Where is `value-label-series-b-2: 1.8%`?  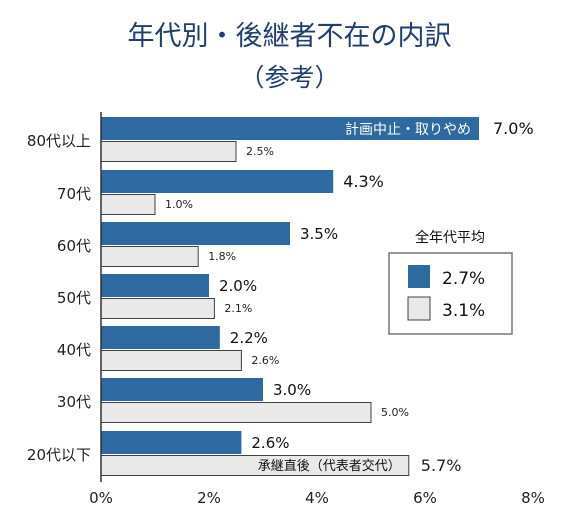 value-label-series-b-2: 1.8% is located at coordinates (222, 256).